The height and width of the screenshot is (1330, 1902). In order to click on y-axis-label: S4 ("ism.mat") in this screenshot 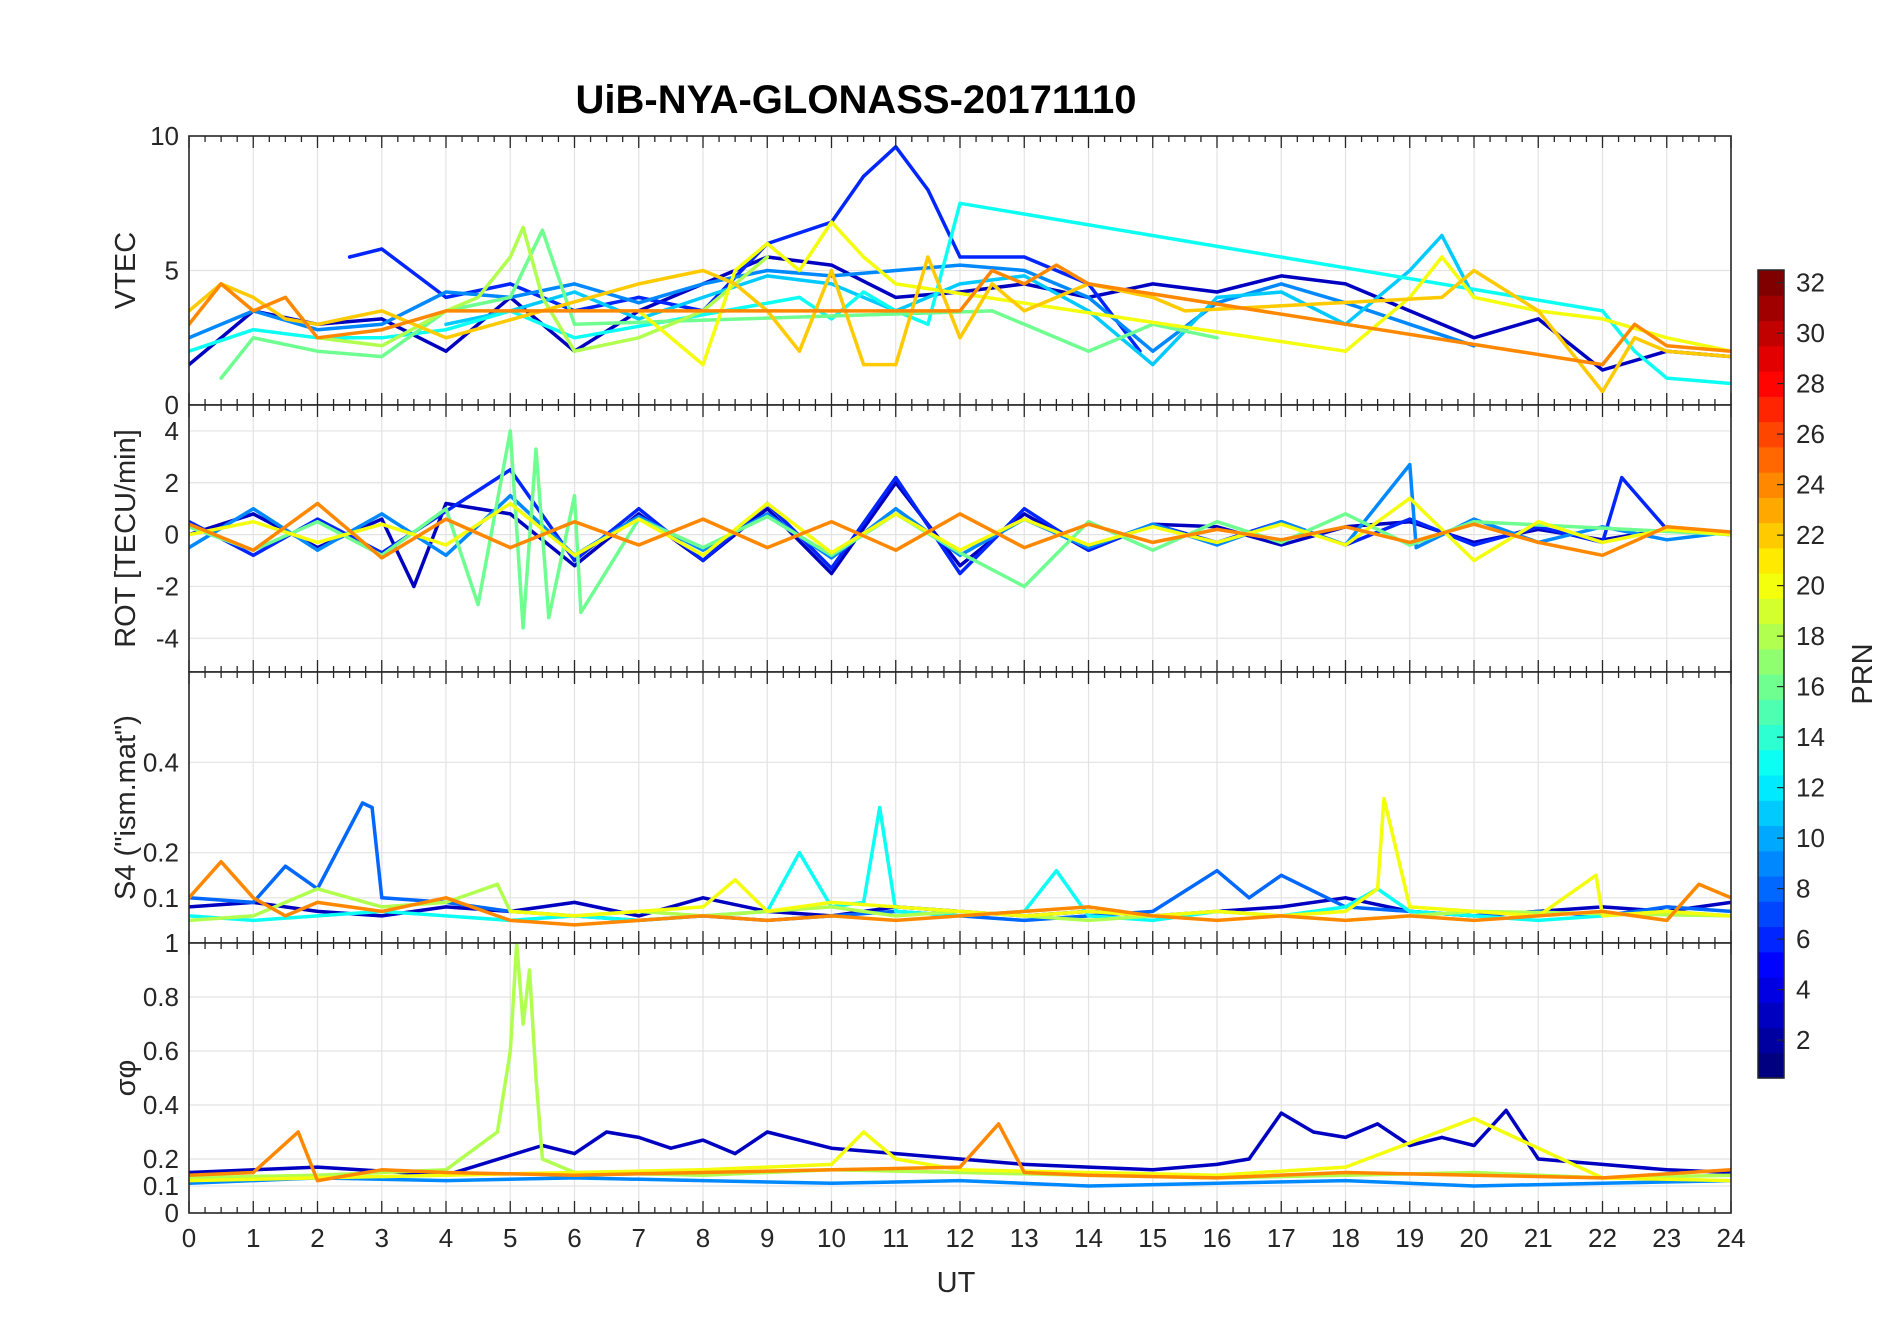, I will do `click(126, 807)`.